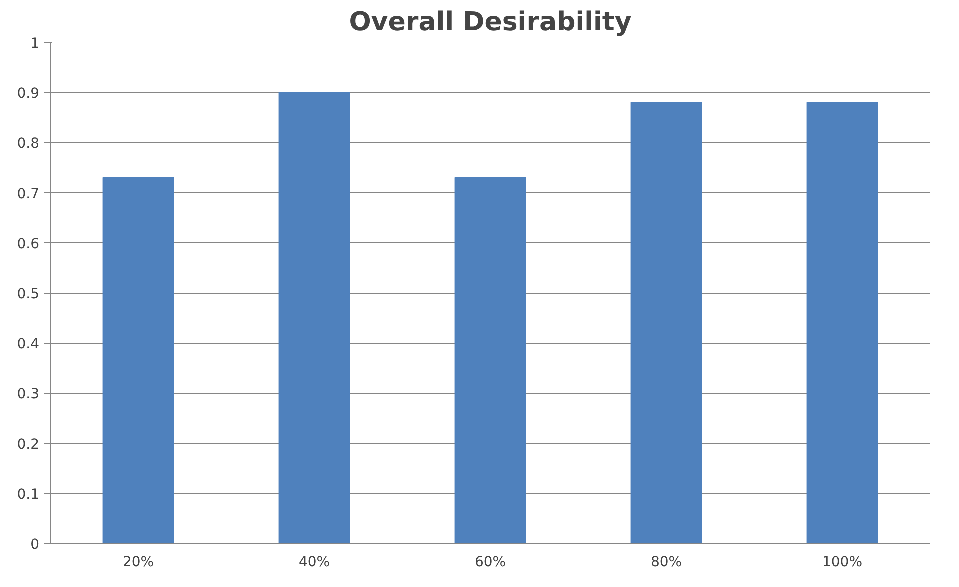  What do you see at coordinates (28, 294) in the screenshot?
I see `y-tick-label: 0.5` at bounding box center [28, 294].